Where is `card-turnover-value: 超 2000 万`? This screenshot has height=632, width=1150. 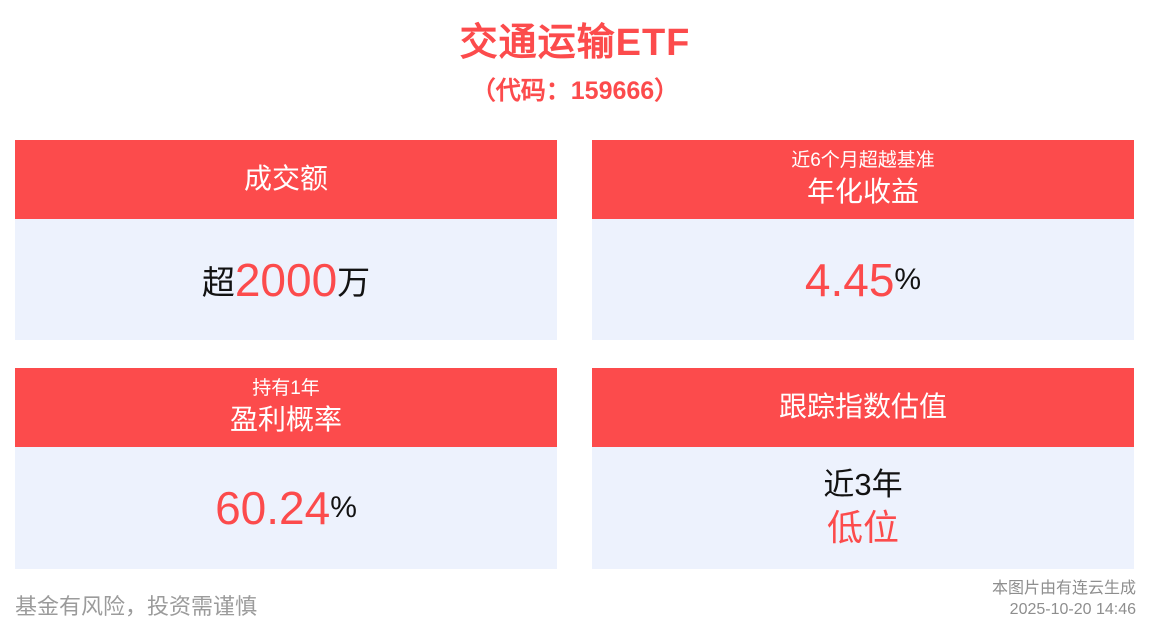 card-turnover-value: 超 2000 万 is located at coordinates (286, 279).